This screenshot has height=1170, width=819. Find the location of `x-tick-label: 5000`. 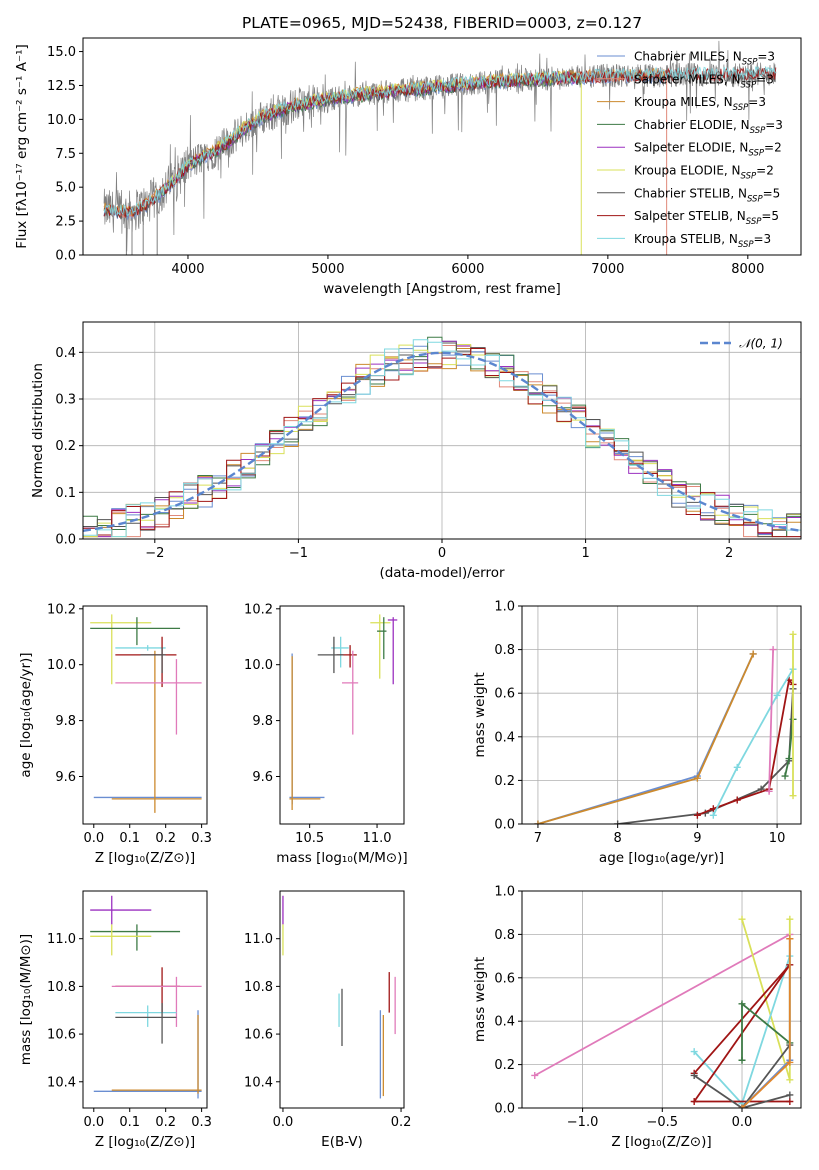

x-tick-label: 5000 is located at coordinates (327, 269).